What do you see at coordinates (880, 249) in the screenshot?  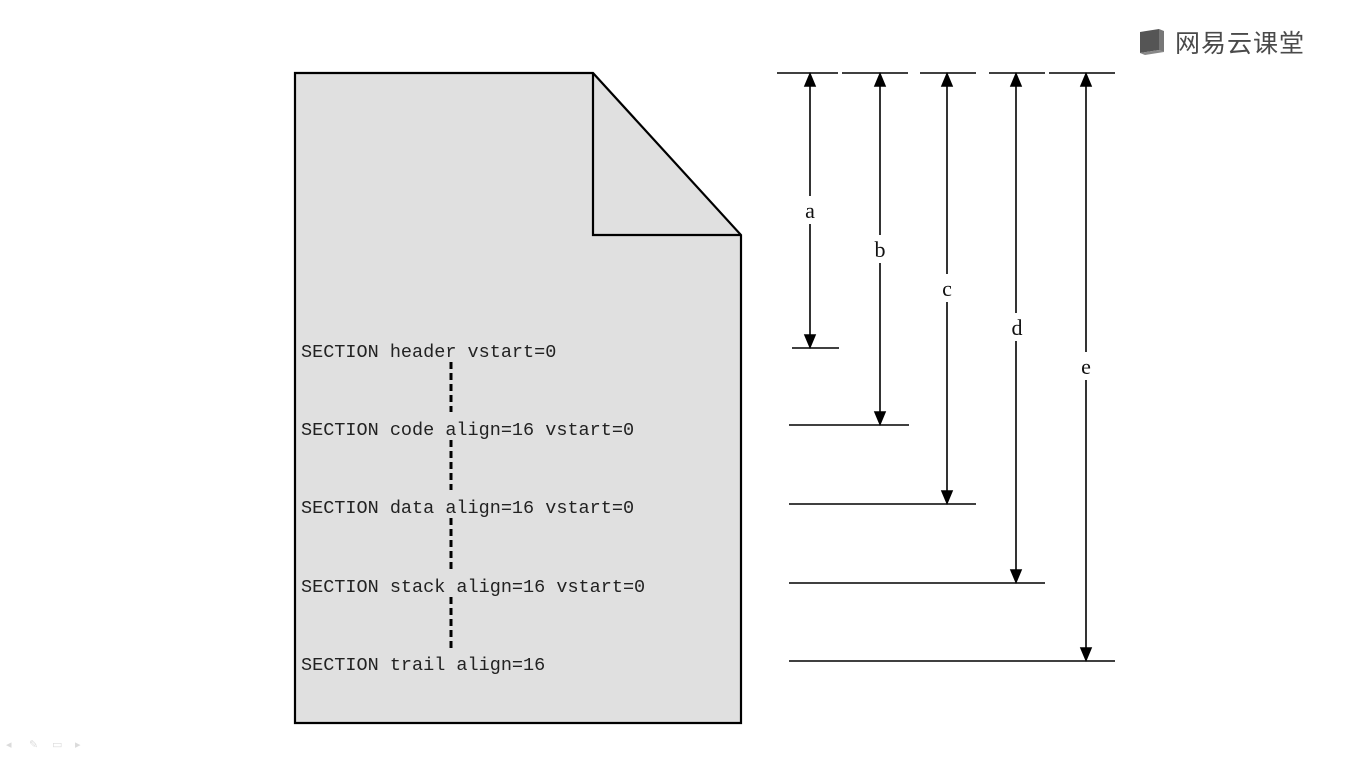 I see `dimension-label-b: b` at bounding box center [880, 249].